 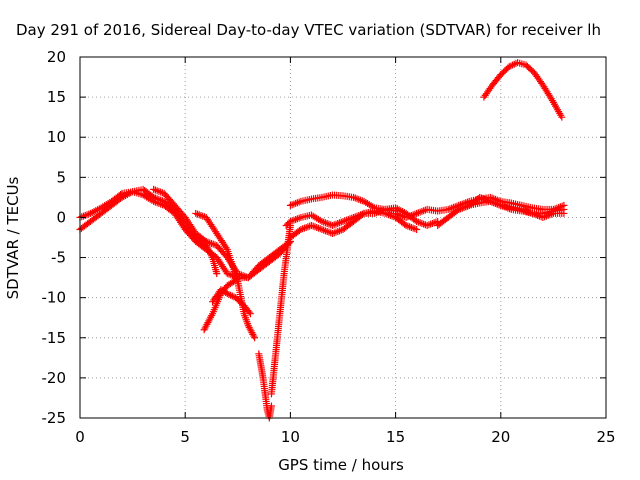 What do you see at coordinates (341, 465) in the screenshot?
I see `x-axis-label: GPS time / hours` at bounding box center [341, 465].